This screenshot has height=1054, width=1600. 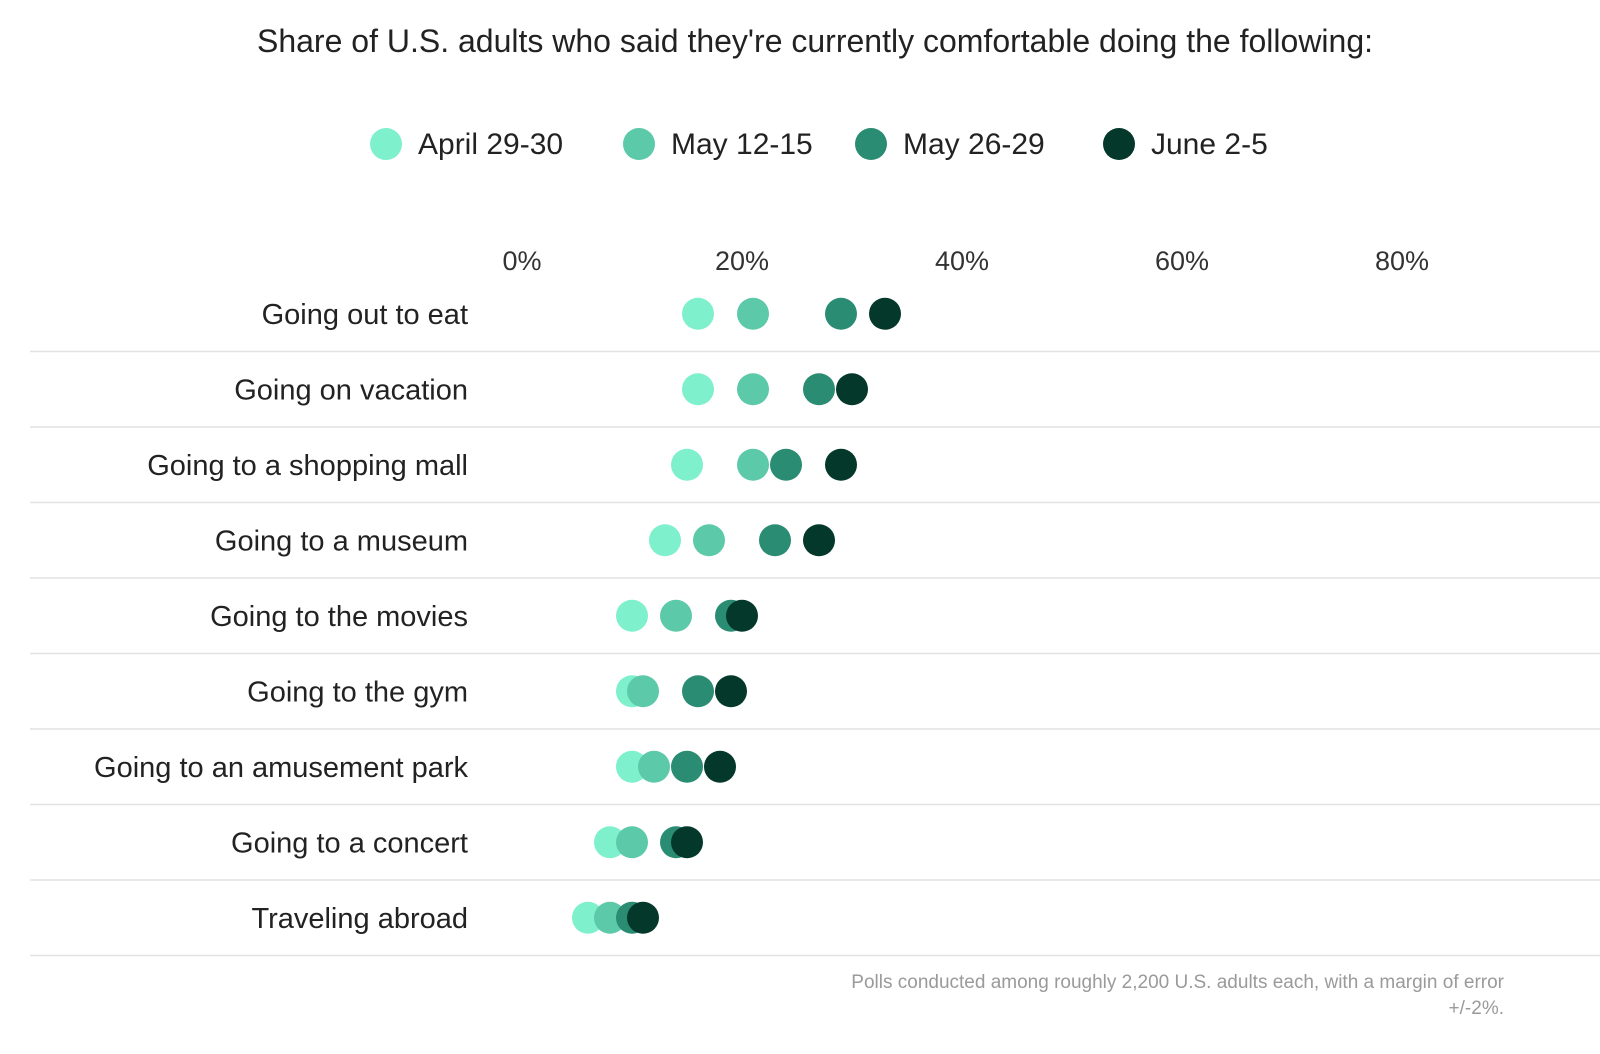 What do you see at coordinates (365, 315) in the screenshot?
I see `category-label: Going out to eat` at bounding box center [365, 315].